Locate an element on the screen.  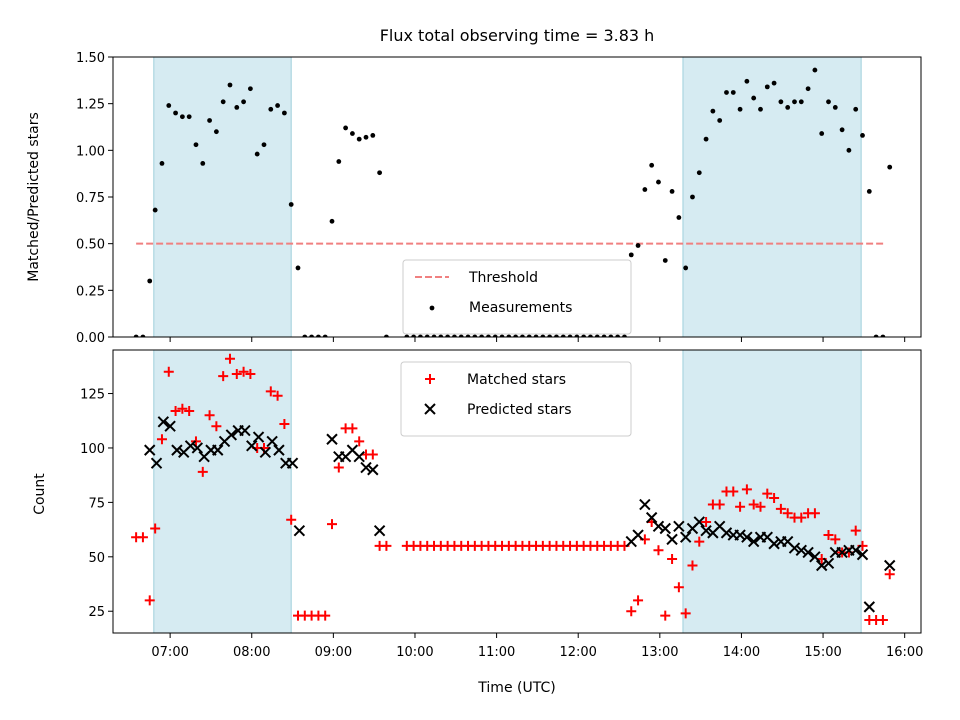
x-axis-label: Time (UTC) is located at coordinates (516, 688).